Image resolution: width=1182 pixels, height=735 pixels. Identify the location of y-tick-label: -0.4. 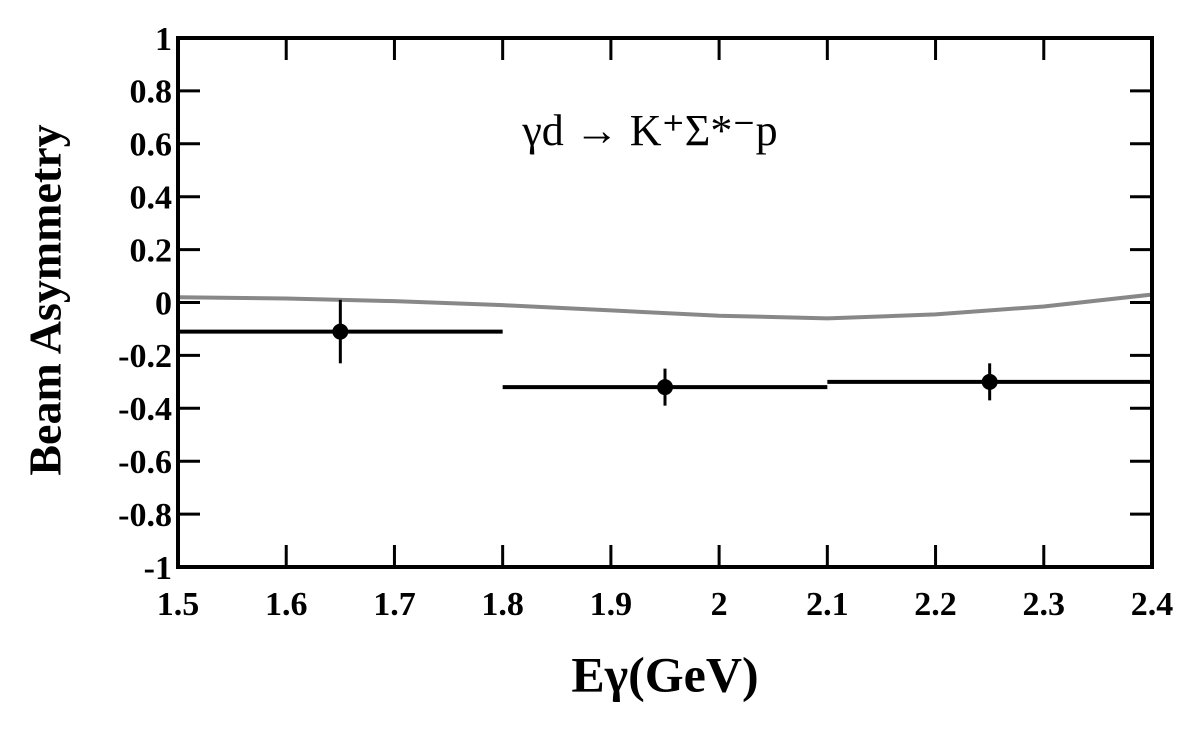
(145, 409).